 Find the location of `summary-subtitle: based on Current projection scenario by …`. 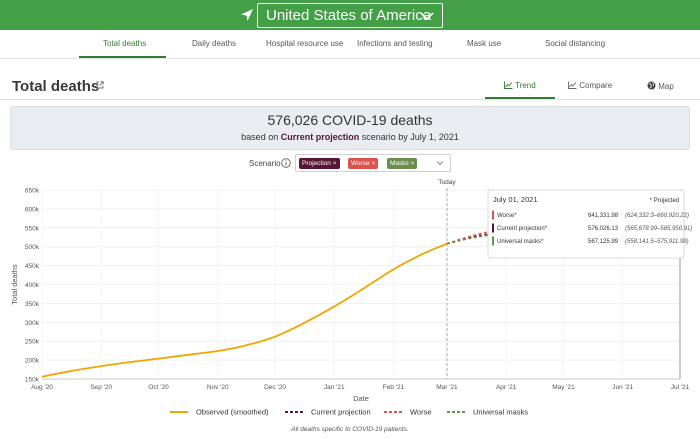

summary-subtitle: based on Current projection scenario by … is located at coordinates (350, 137).